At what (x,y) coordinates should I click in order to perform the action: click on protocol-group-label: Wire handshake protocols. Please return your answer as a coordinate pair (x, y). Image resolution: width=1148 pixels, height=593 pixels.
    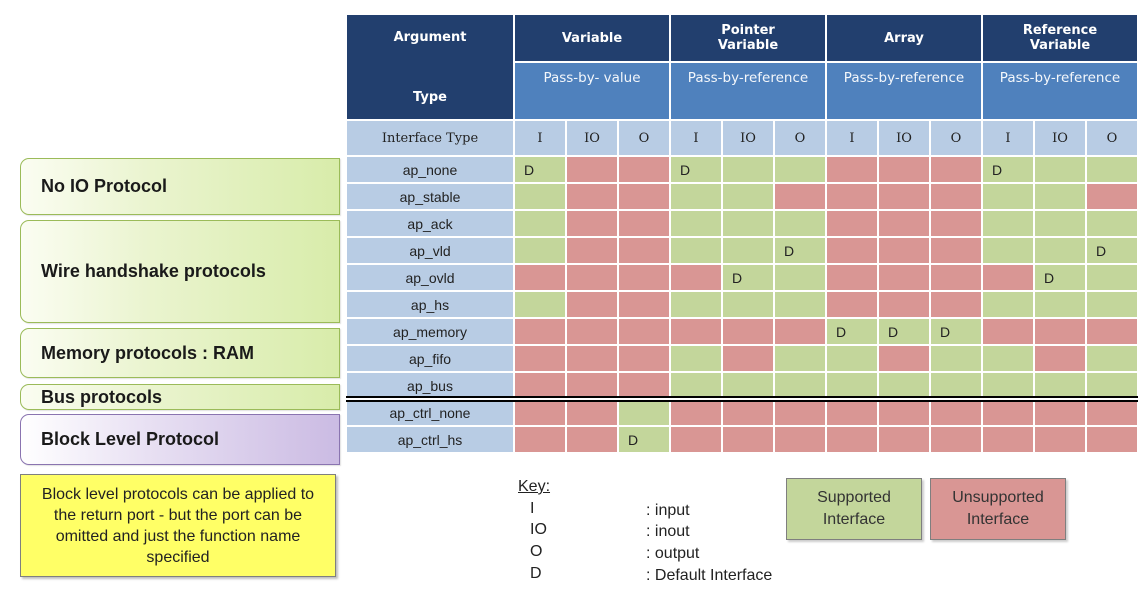
    Looking at the image, I should click on (153, 271).